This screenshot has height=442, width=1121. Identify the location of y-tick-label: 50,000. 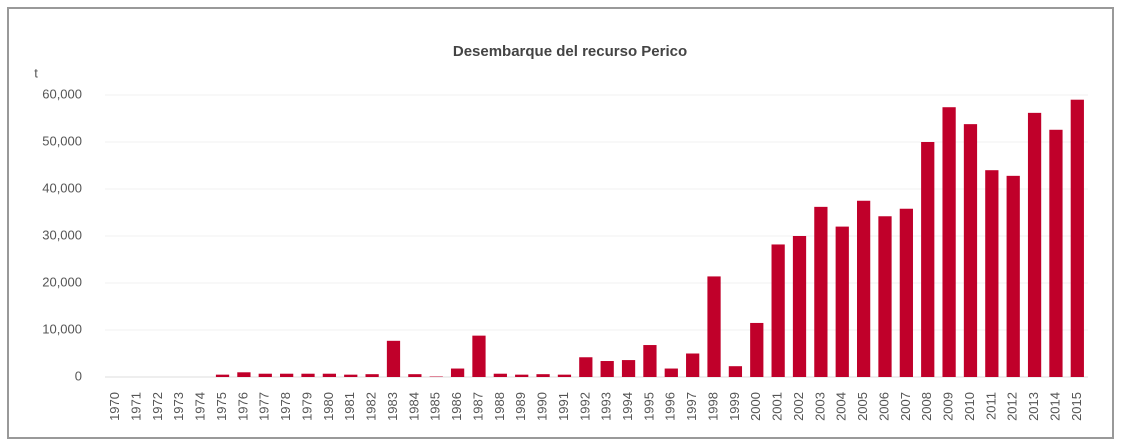
(62, 140).